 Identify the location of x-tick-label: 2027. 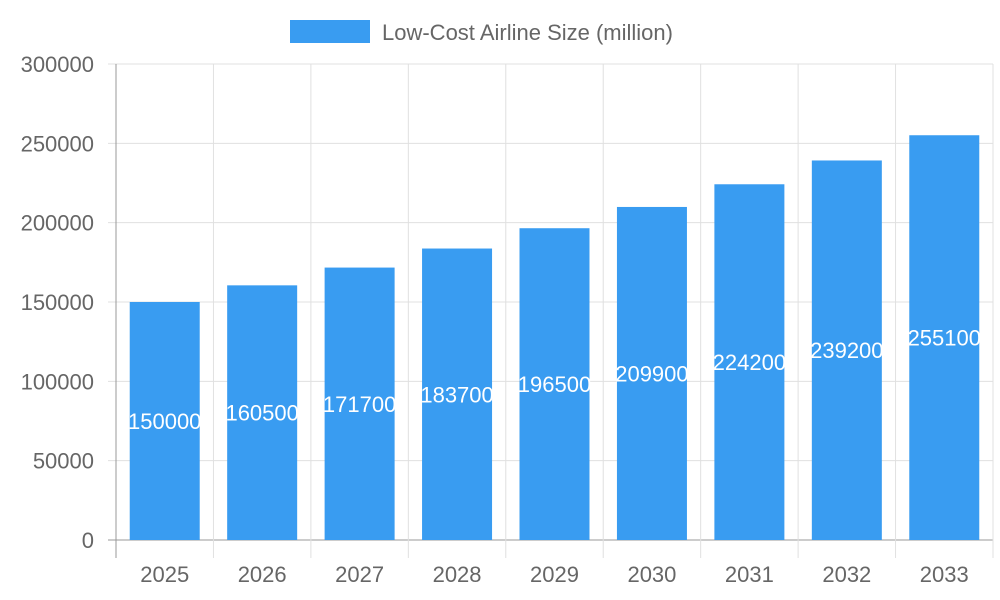
(359, 574).